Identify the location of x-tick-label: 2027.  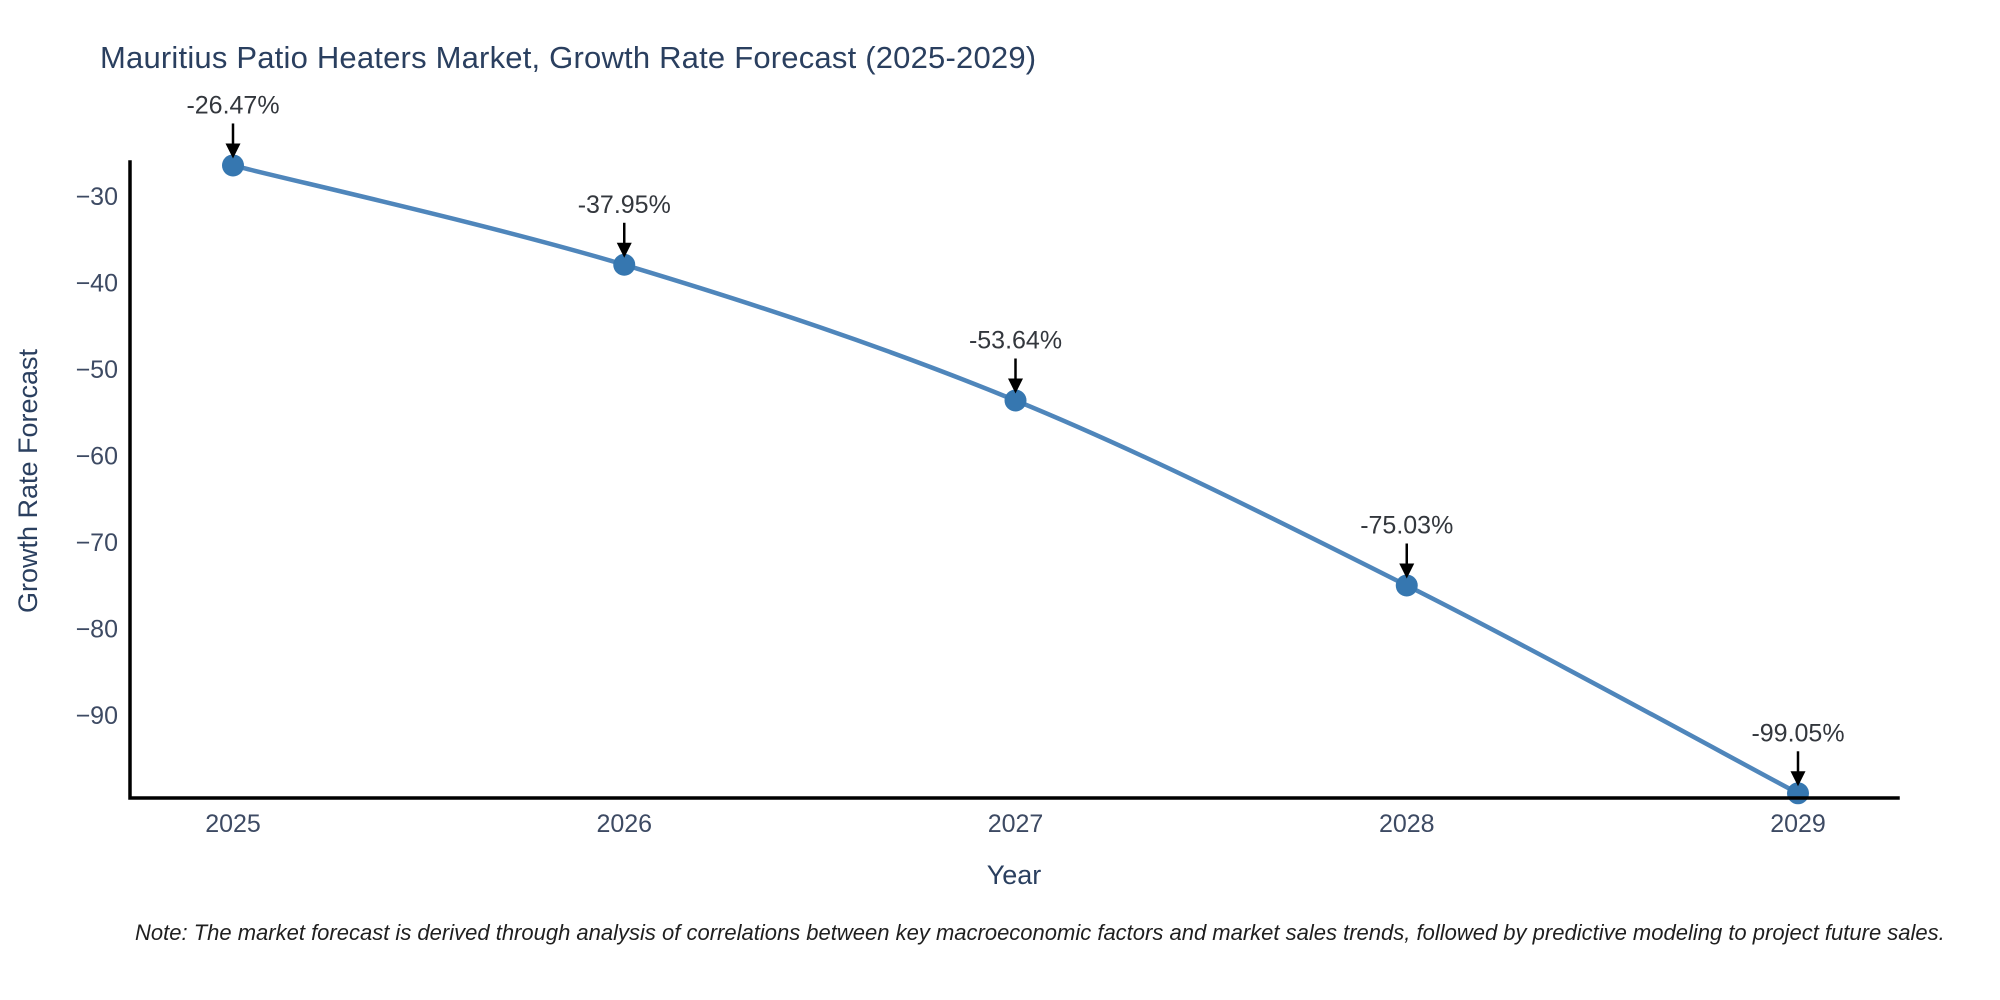
(1016, 824).